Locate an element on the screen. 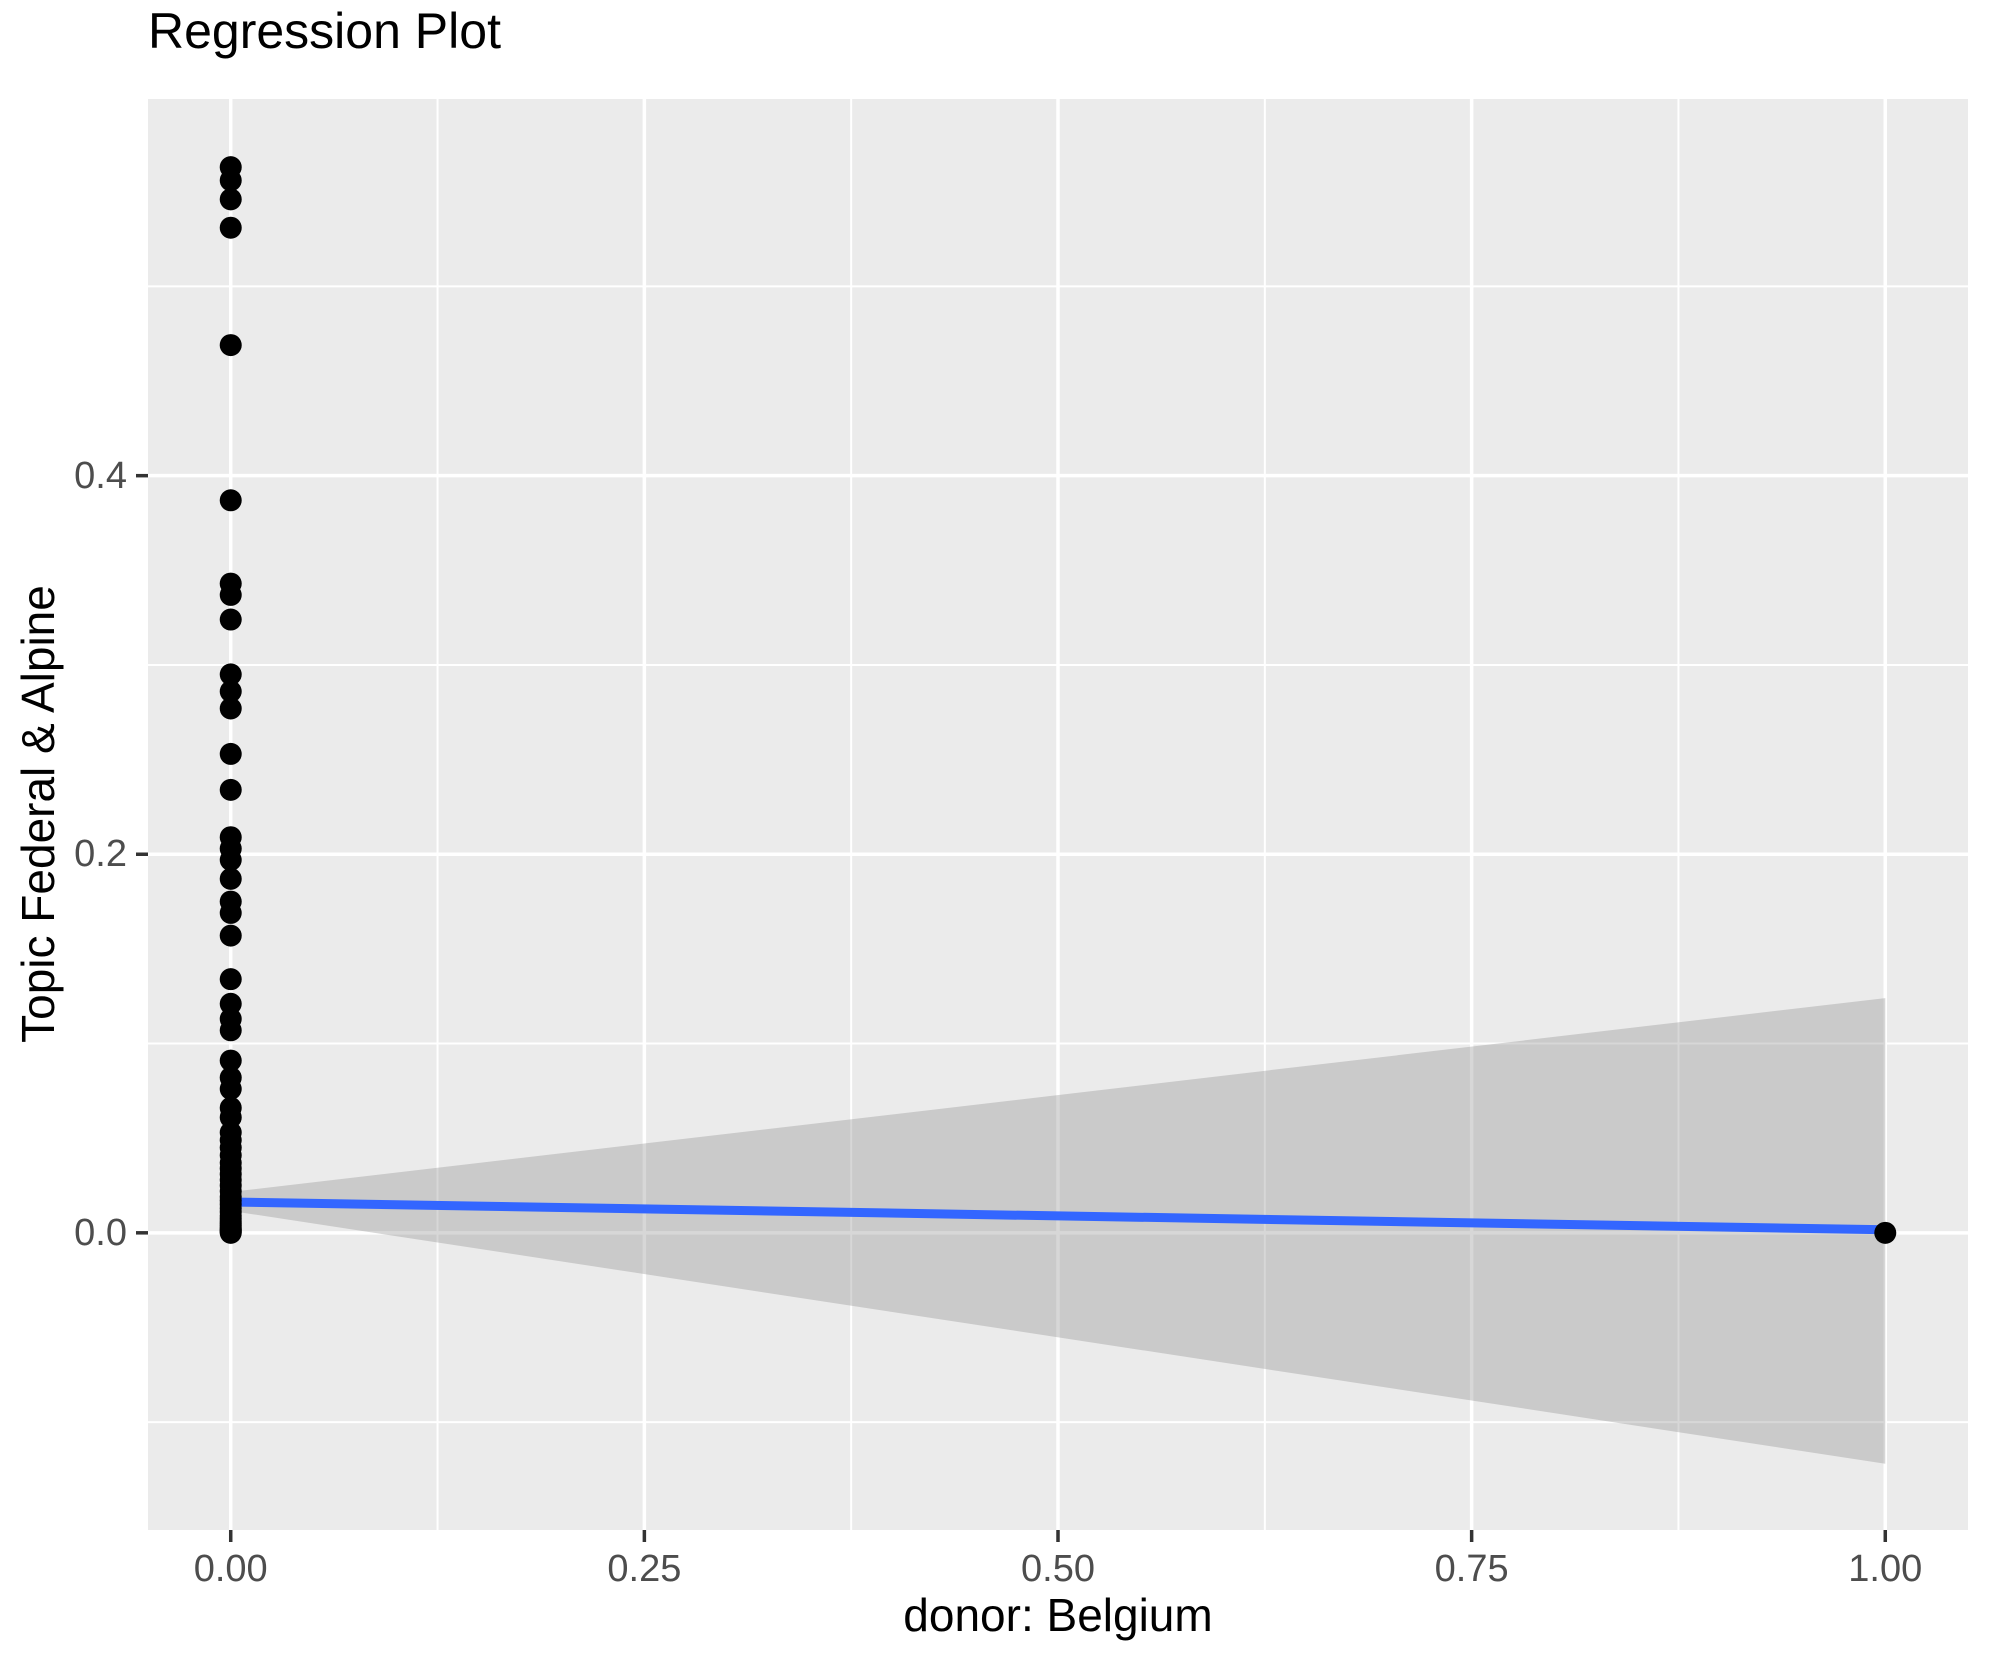 The height and width of the screenshot is (1665, 1990). y-tick-label: 0.2 is located at coordinates (100, 854).